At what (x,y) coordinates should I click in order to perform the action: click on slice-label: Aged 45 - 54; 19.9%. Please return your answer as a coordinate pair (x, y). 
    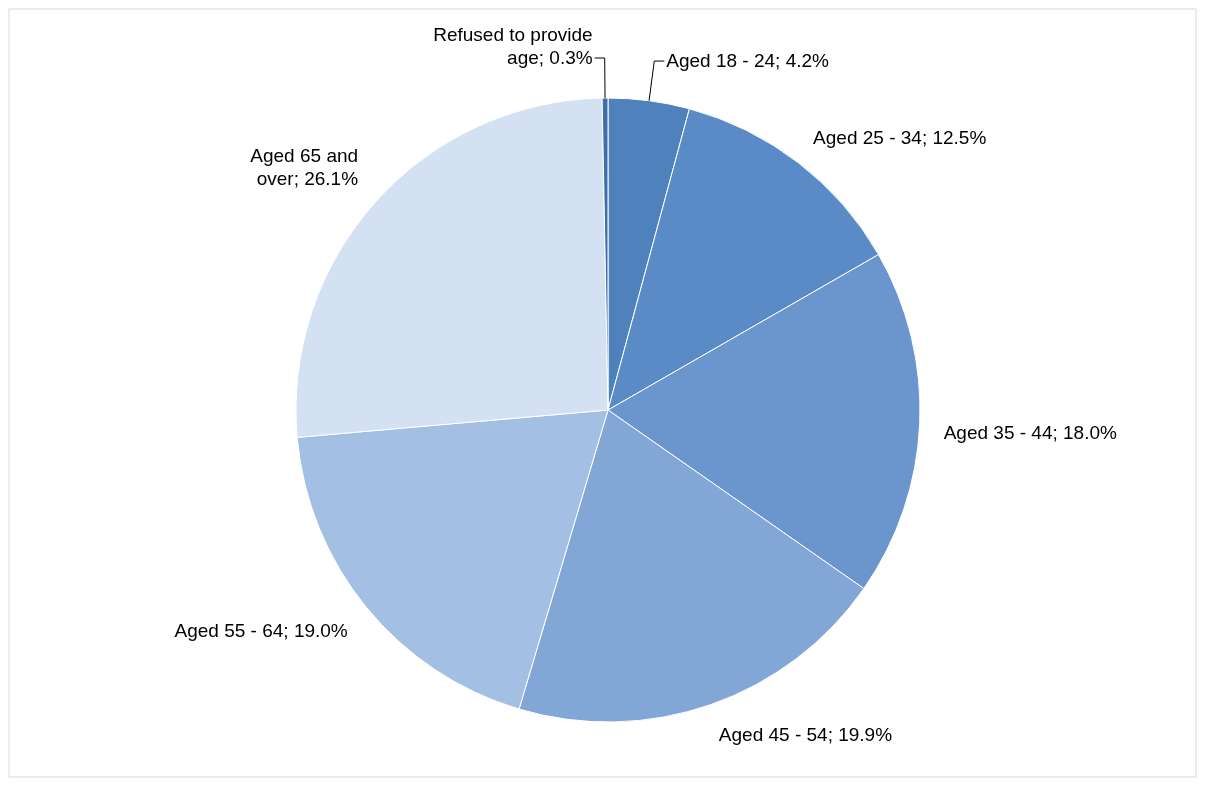
    Looking at the image, I should click on (805, 735).